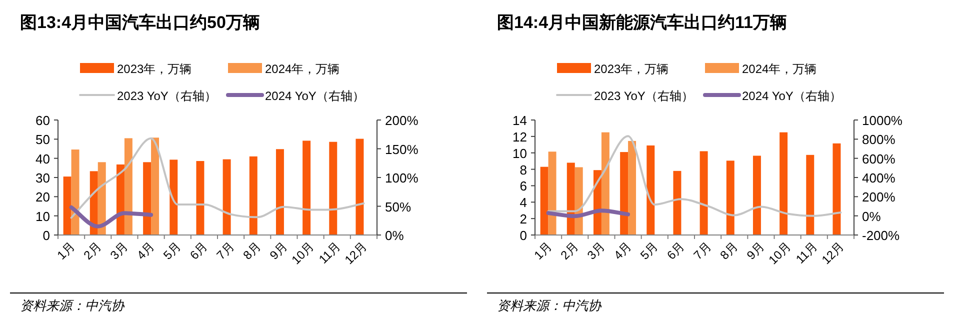  Describe the element at coordinates (879, 158) in the screenshot. I see `y2-tick-label: 600%` at that location.